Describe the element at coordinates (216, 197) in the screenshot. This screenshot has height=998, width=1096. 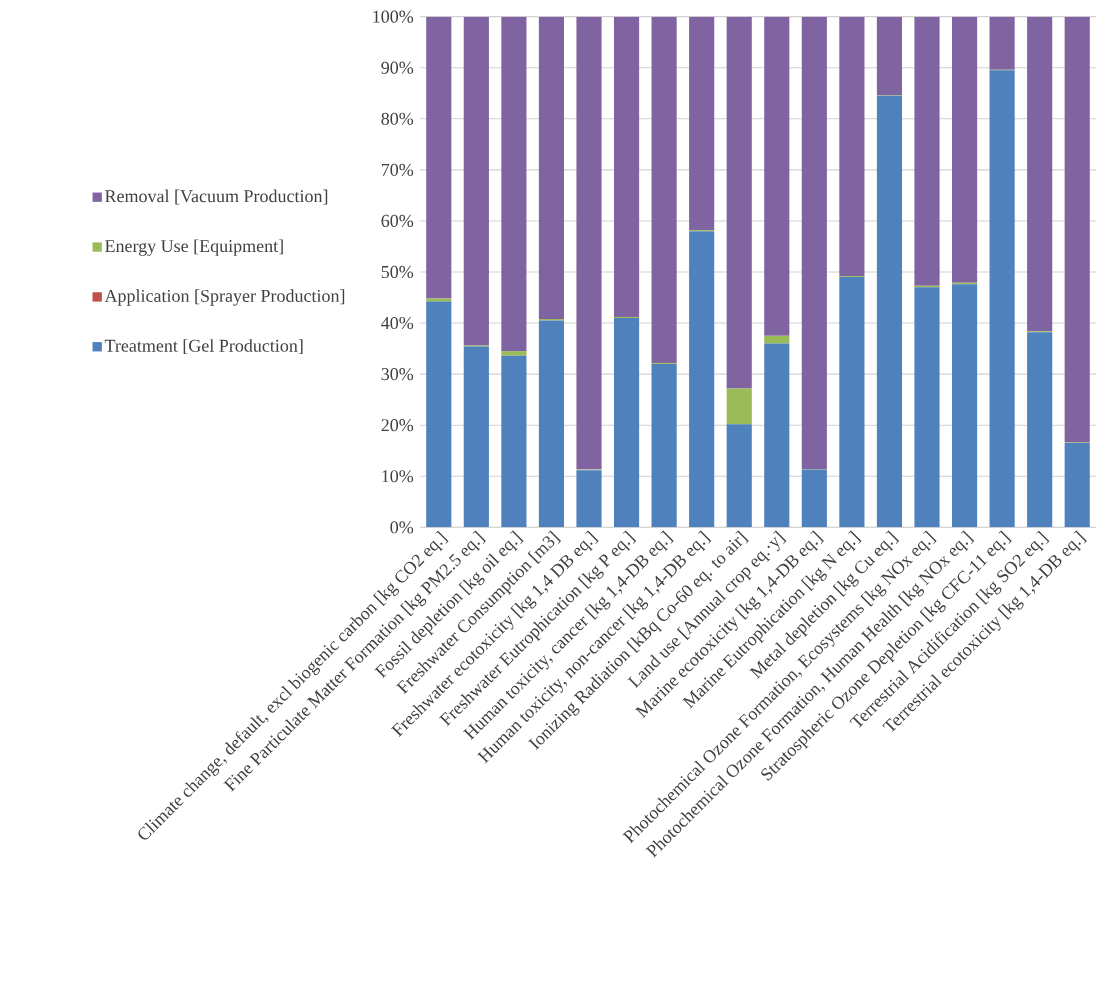
I see `legend-label: Removal [Vacuum Production]` at that location.